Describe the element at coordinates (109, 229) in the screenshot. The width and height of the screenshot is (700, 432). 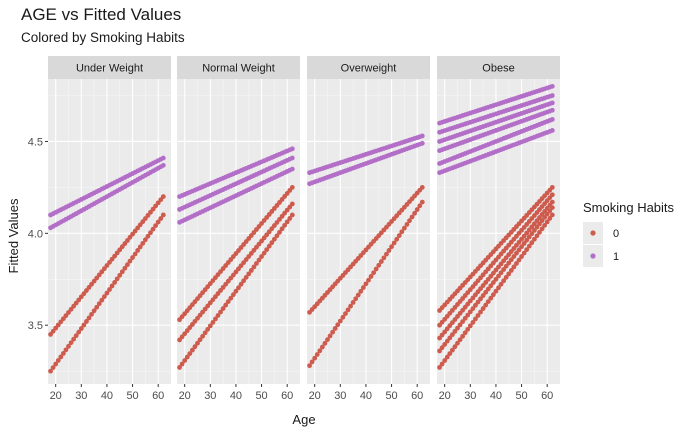
I see `facet-panel: Under Weight 20 30 40 50 60` at that location.